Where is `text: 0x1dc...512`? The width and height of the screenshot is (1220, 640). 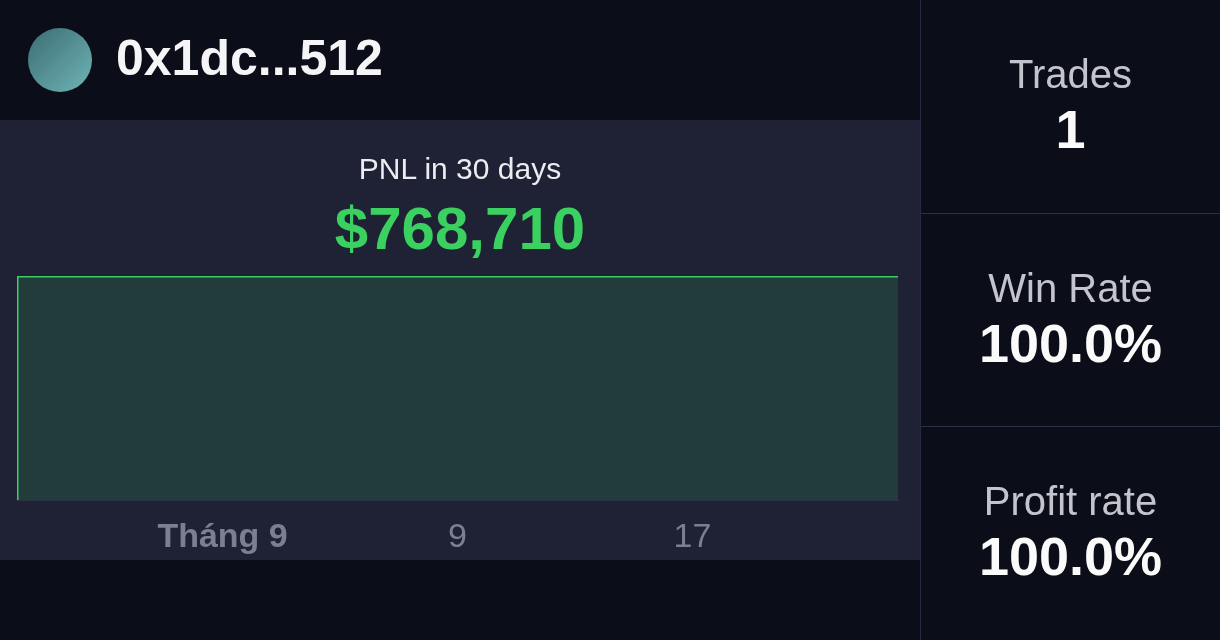
text: 0x1dc...512 is located at coordinates (249, 58).